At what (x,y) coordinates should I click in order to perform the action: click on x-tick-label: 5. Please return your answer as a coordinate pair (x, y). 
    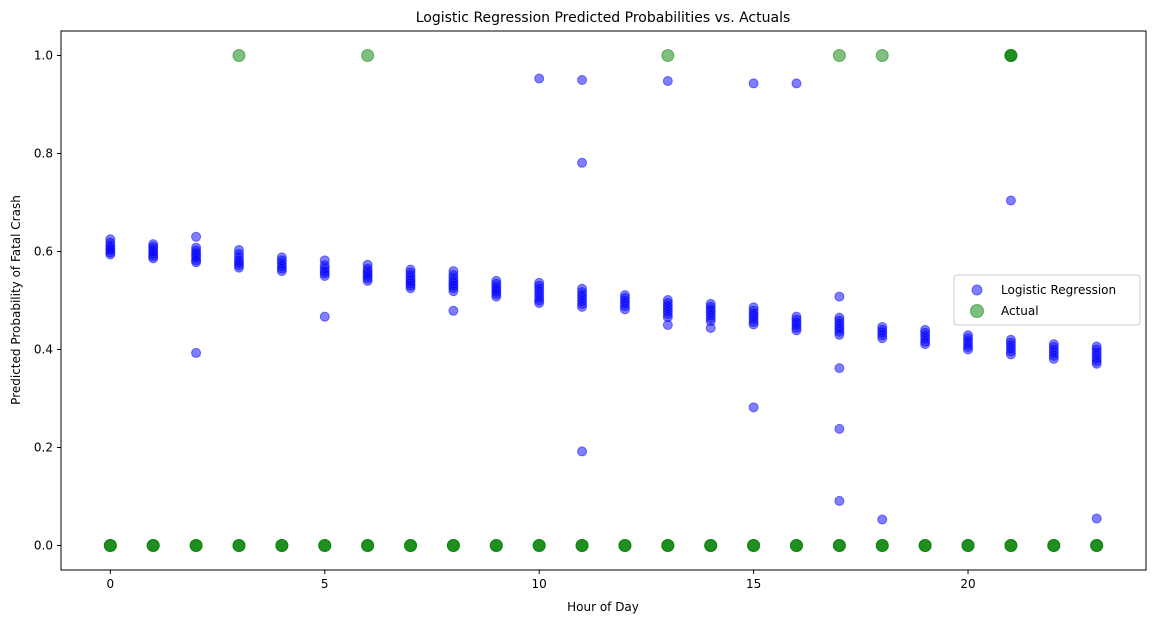
    Looking at the image, I should click on (325, 584).